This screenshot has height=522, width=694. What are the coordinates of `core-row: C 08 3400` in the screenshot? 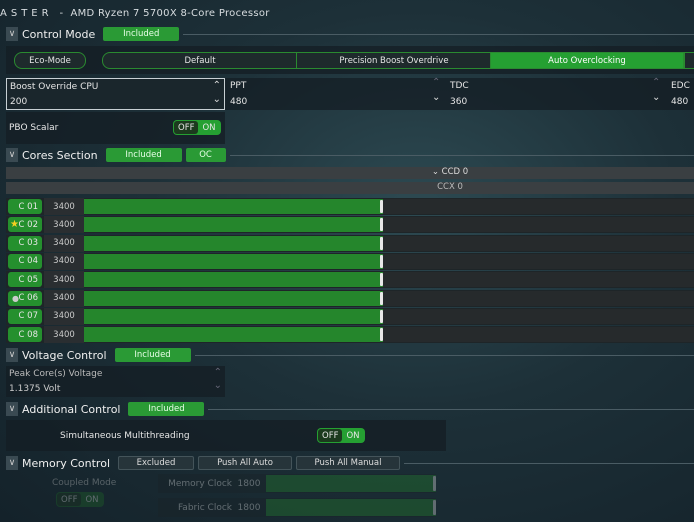 It's located at (350, 335).